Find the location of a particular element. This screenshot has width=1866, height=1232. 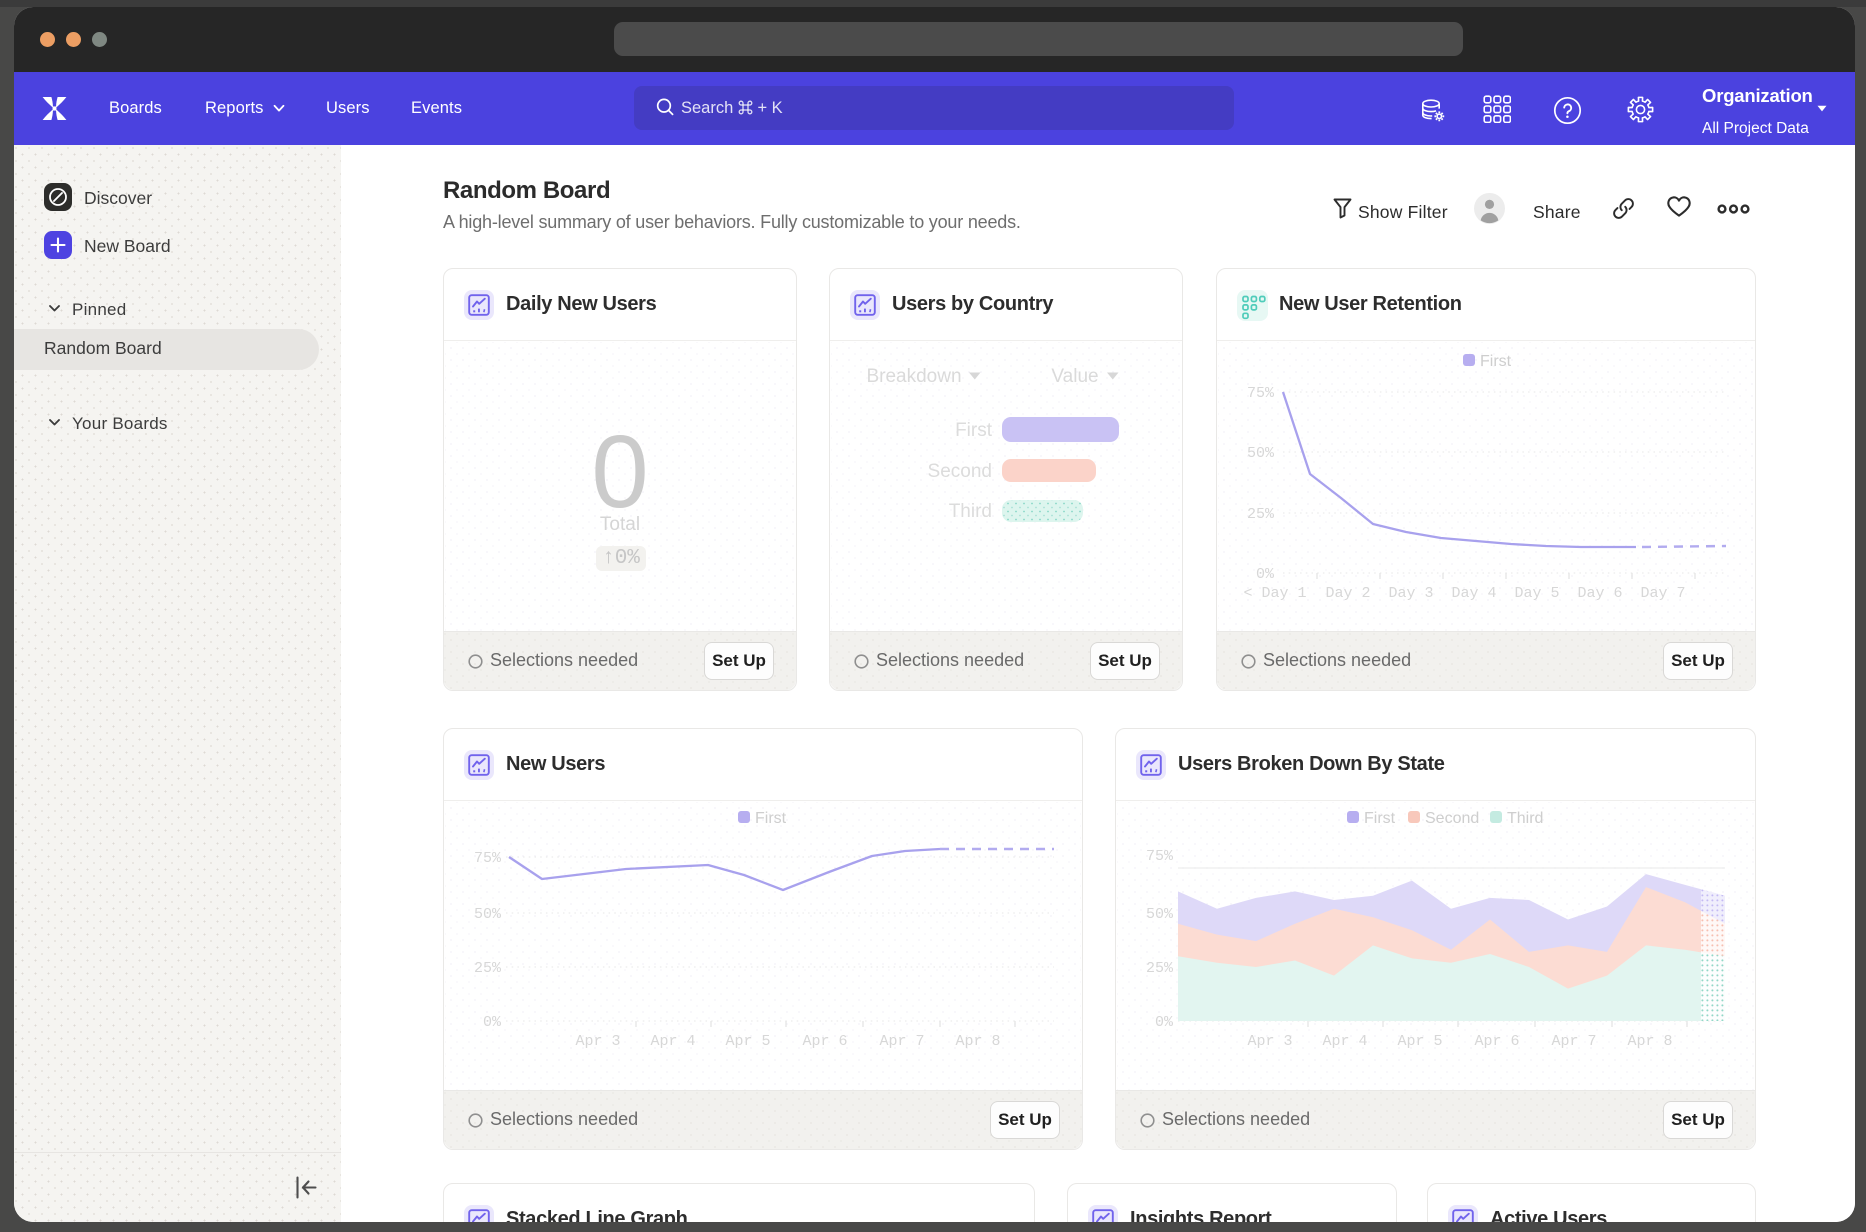

svg-text: Breakdown is located at coordinates (913, 376).